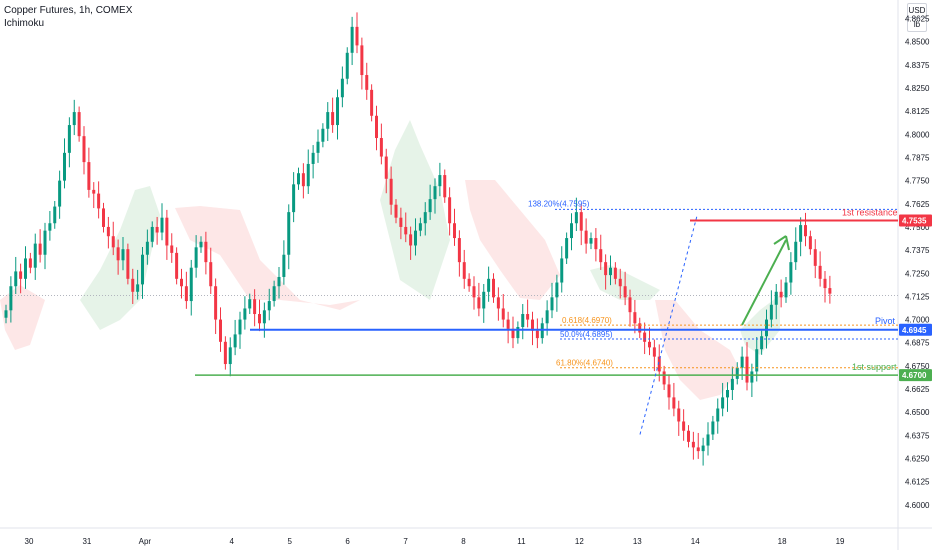 Image resolution: width=932 pixels, height=550 pixels. Describe the element at coordinates (232, 541) in the screenshot. I see `x-tick-label: 4` at that location.